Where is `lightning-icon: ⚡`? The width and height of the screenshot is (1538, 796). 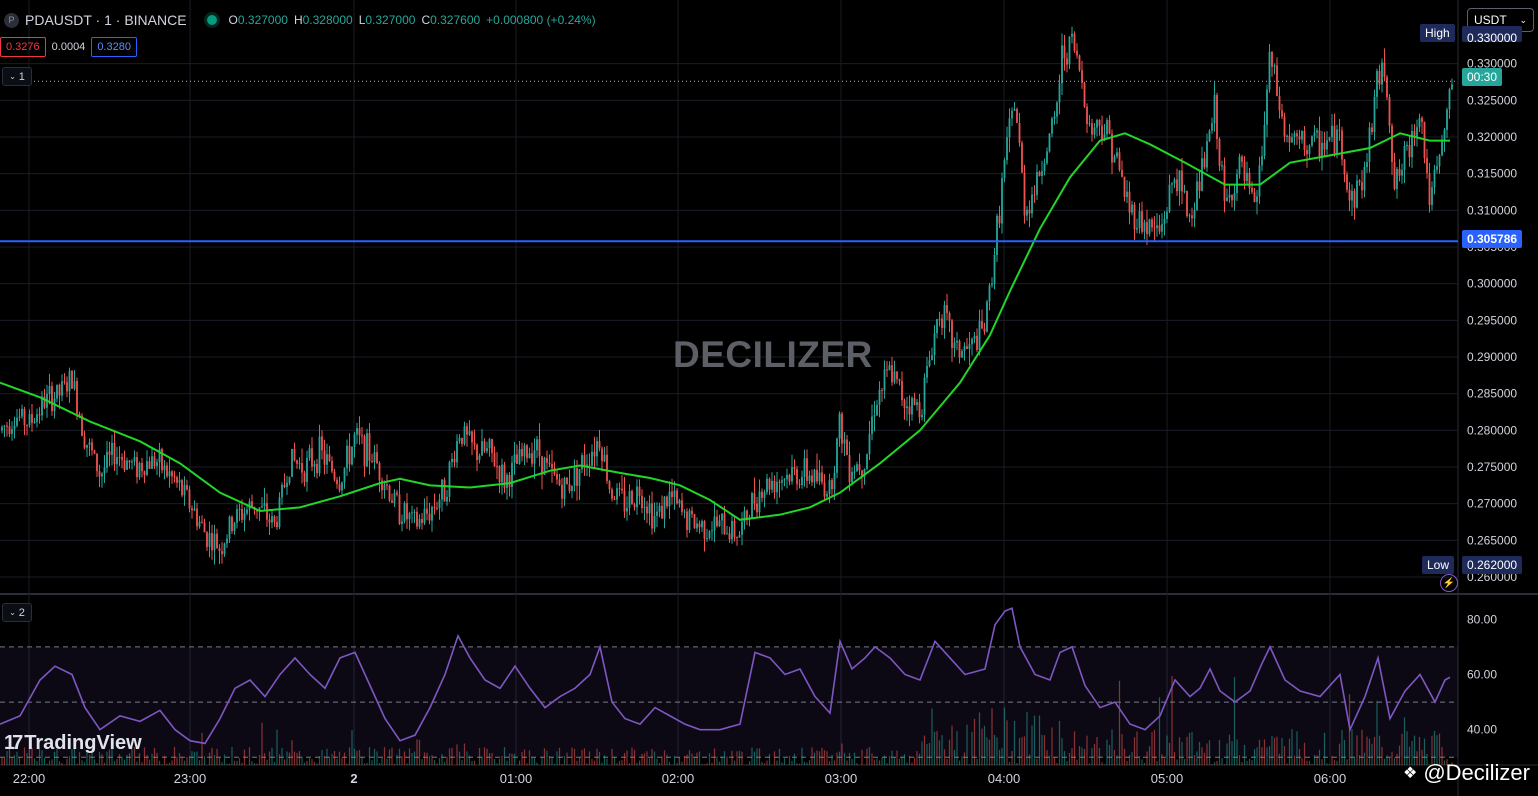
lightning-icon: ⚡ is located at coordinates (1449, 583).